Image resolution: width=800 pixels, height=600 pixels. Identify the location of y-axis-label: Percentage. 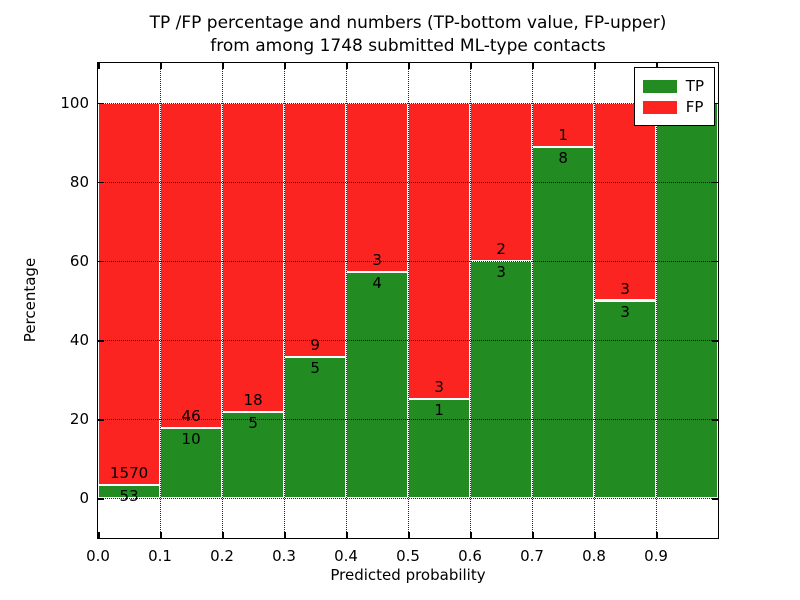
(30, 300).